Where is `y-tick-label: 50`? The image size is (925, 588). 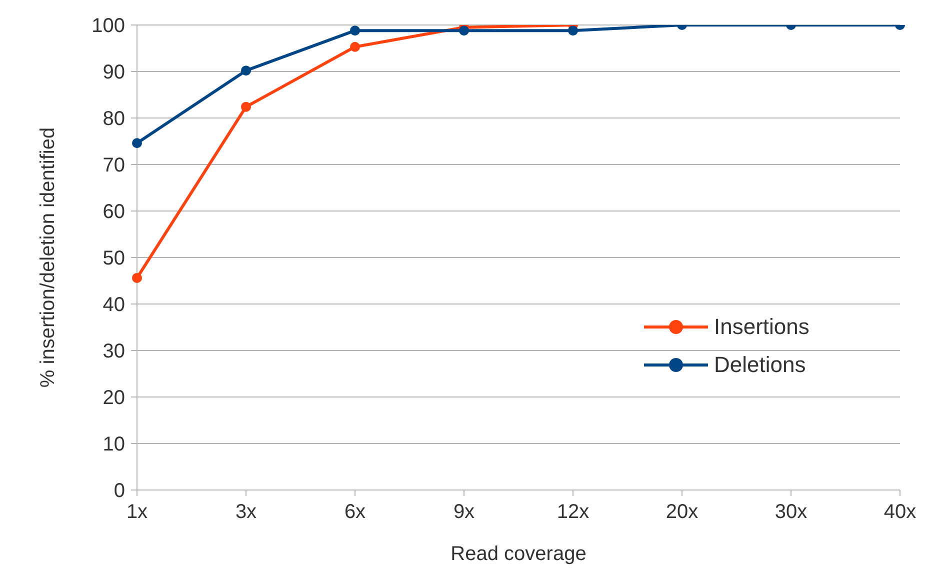 y-tick-label: 50 is located at coordinates (113, 259).